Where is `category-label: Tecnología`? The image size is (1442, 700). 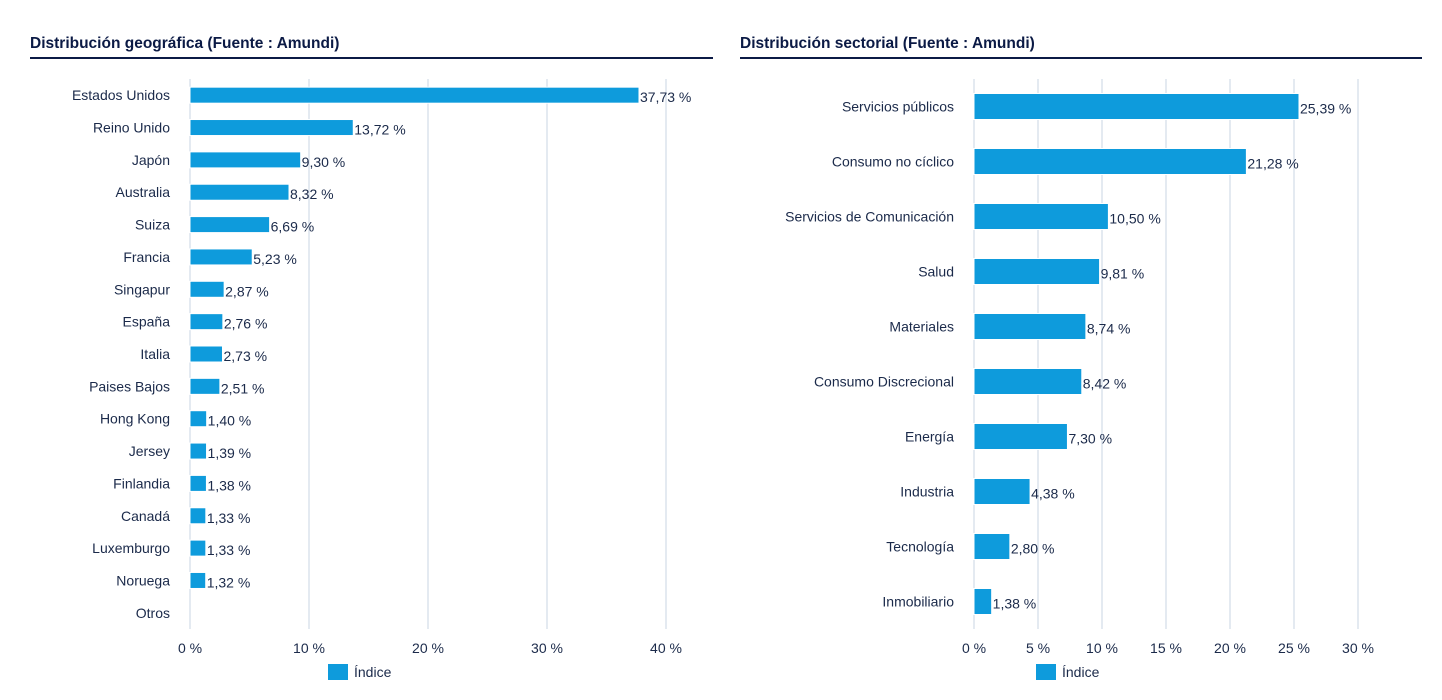
category-label: Tecnología is located at coordinates (920, 547).